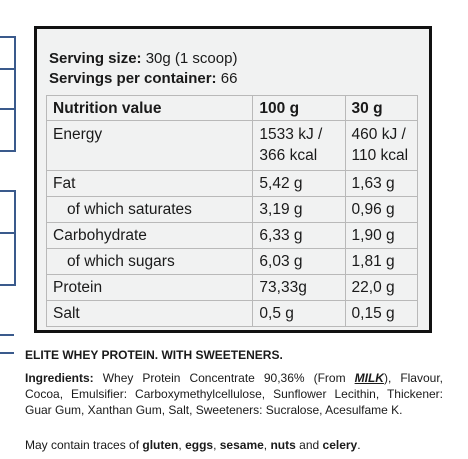  What do you see at coordinates (381, 287) in the screenshot?
I see `value-per-30g: 22,0 g` at bounding box center [381, 287].